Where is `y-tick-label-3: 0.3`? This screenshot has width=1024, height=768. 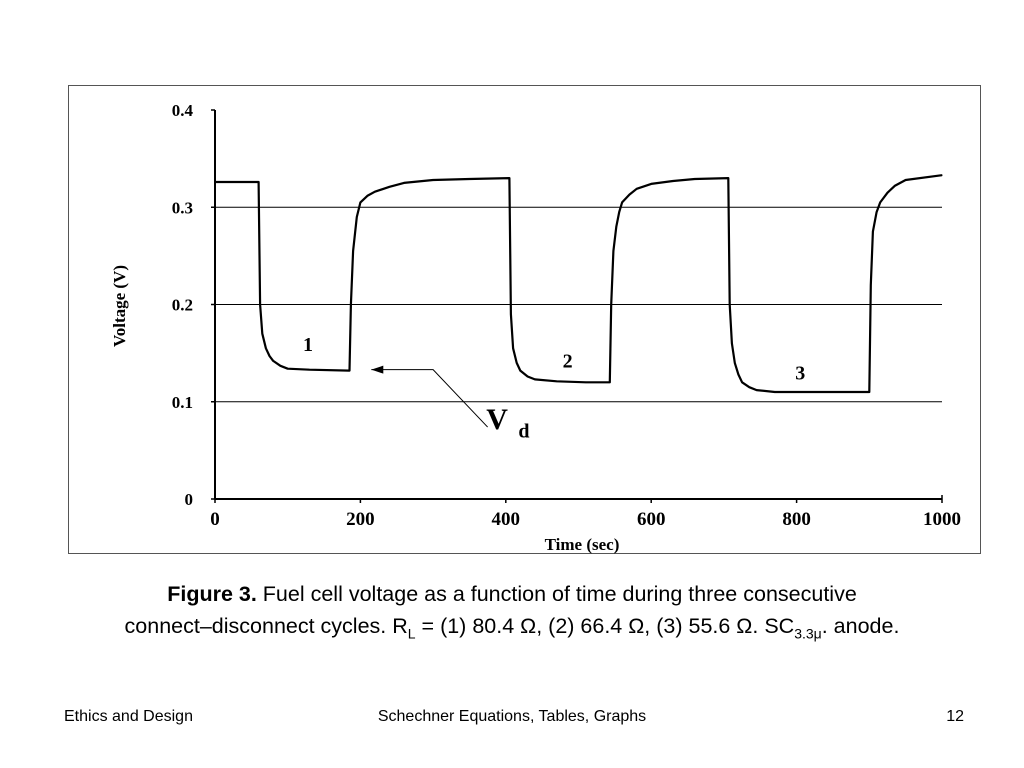 y-tick-label-3: 0.3 is located at coordinates (182, 207).